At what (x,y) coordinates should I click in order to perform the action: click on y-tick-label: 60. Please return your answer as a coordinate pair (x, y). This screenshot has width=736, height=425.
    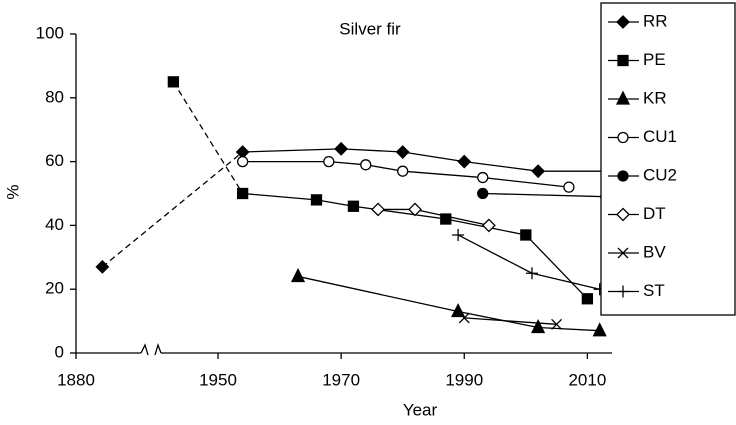
    Looking at the image, I should click on (54, 160).